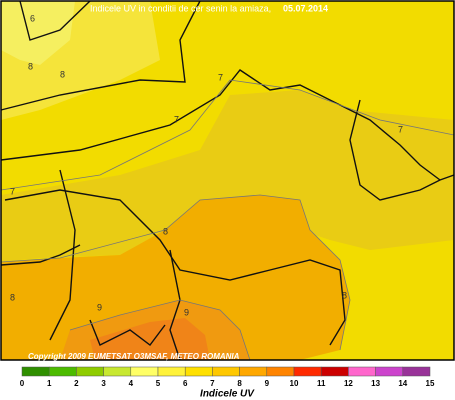 This screenshot has width=455, height=400. Describe the element at coordinates (131, 383) in the screenshot. I see `legend-tick-label: 4` at that location.